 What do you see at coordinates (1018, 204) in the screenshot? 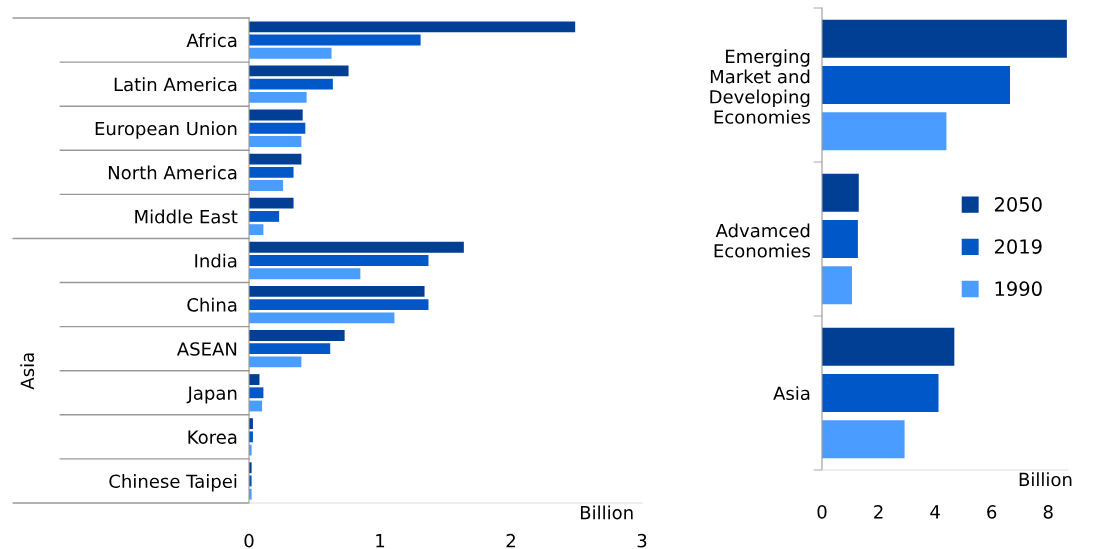
I see `legend-label: 2050` at bounding box center [1018, 204].